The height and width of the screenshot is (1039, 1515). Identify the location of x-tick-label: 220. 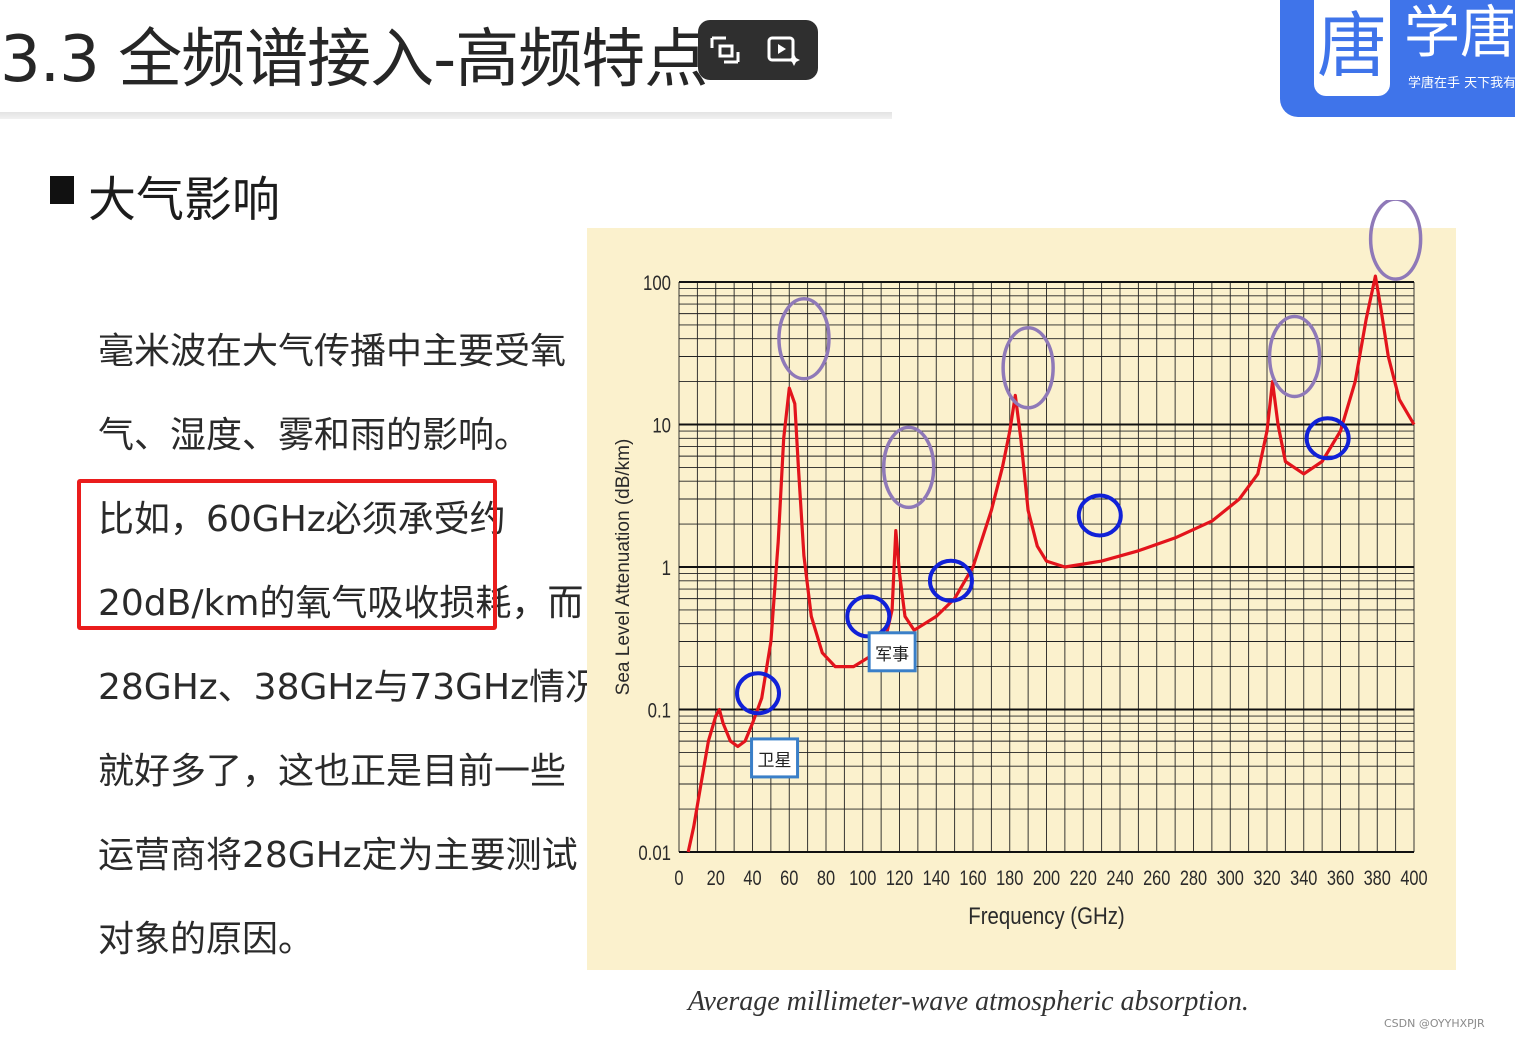
(1083, 877).